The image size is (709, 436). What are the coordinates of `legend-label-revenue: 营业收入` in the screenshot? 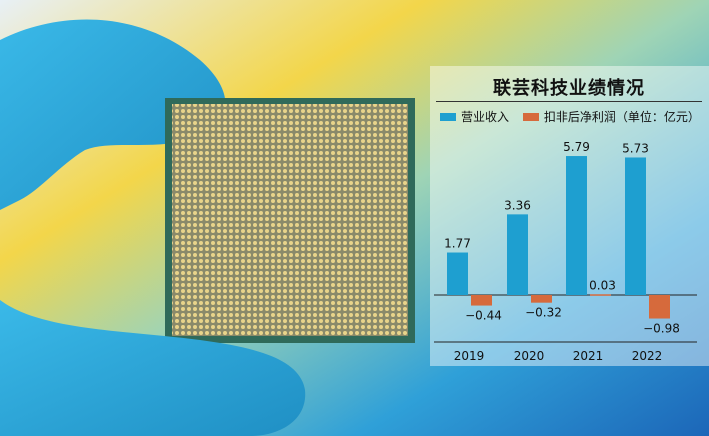 It's located at (485, 117).